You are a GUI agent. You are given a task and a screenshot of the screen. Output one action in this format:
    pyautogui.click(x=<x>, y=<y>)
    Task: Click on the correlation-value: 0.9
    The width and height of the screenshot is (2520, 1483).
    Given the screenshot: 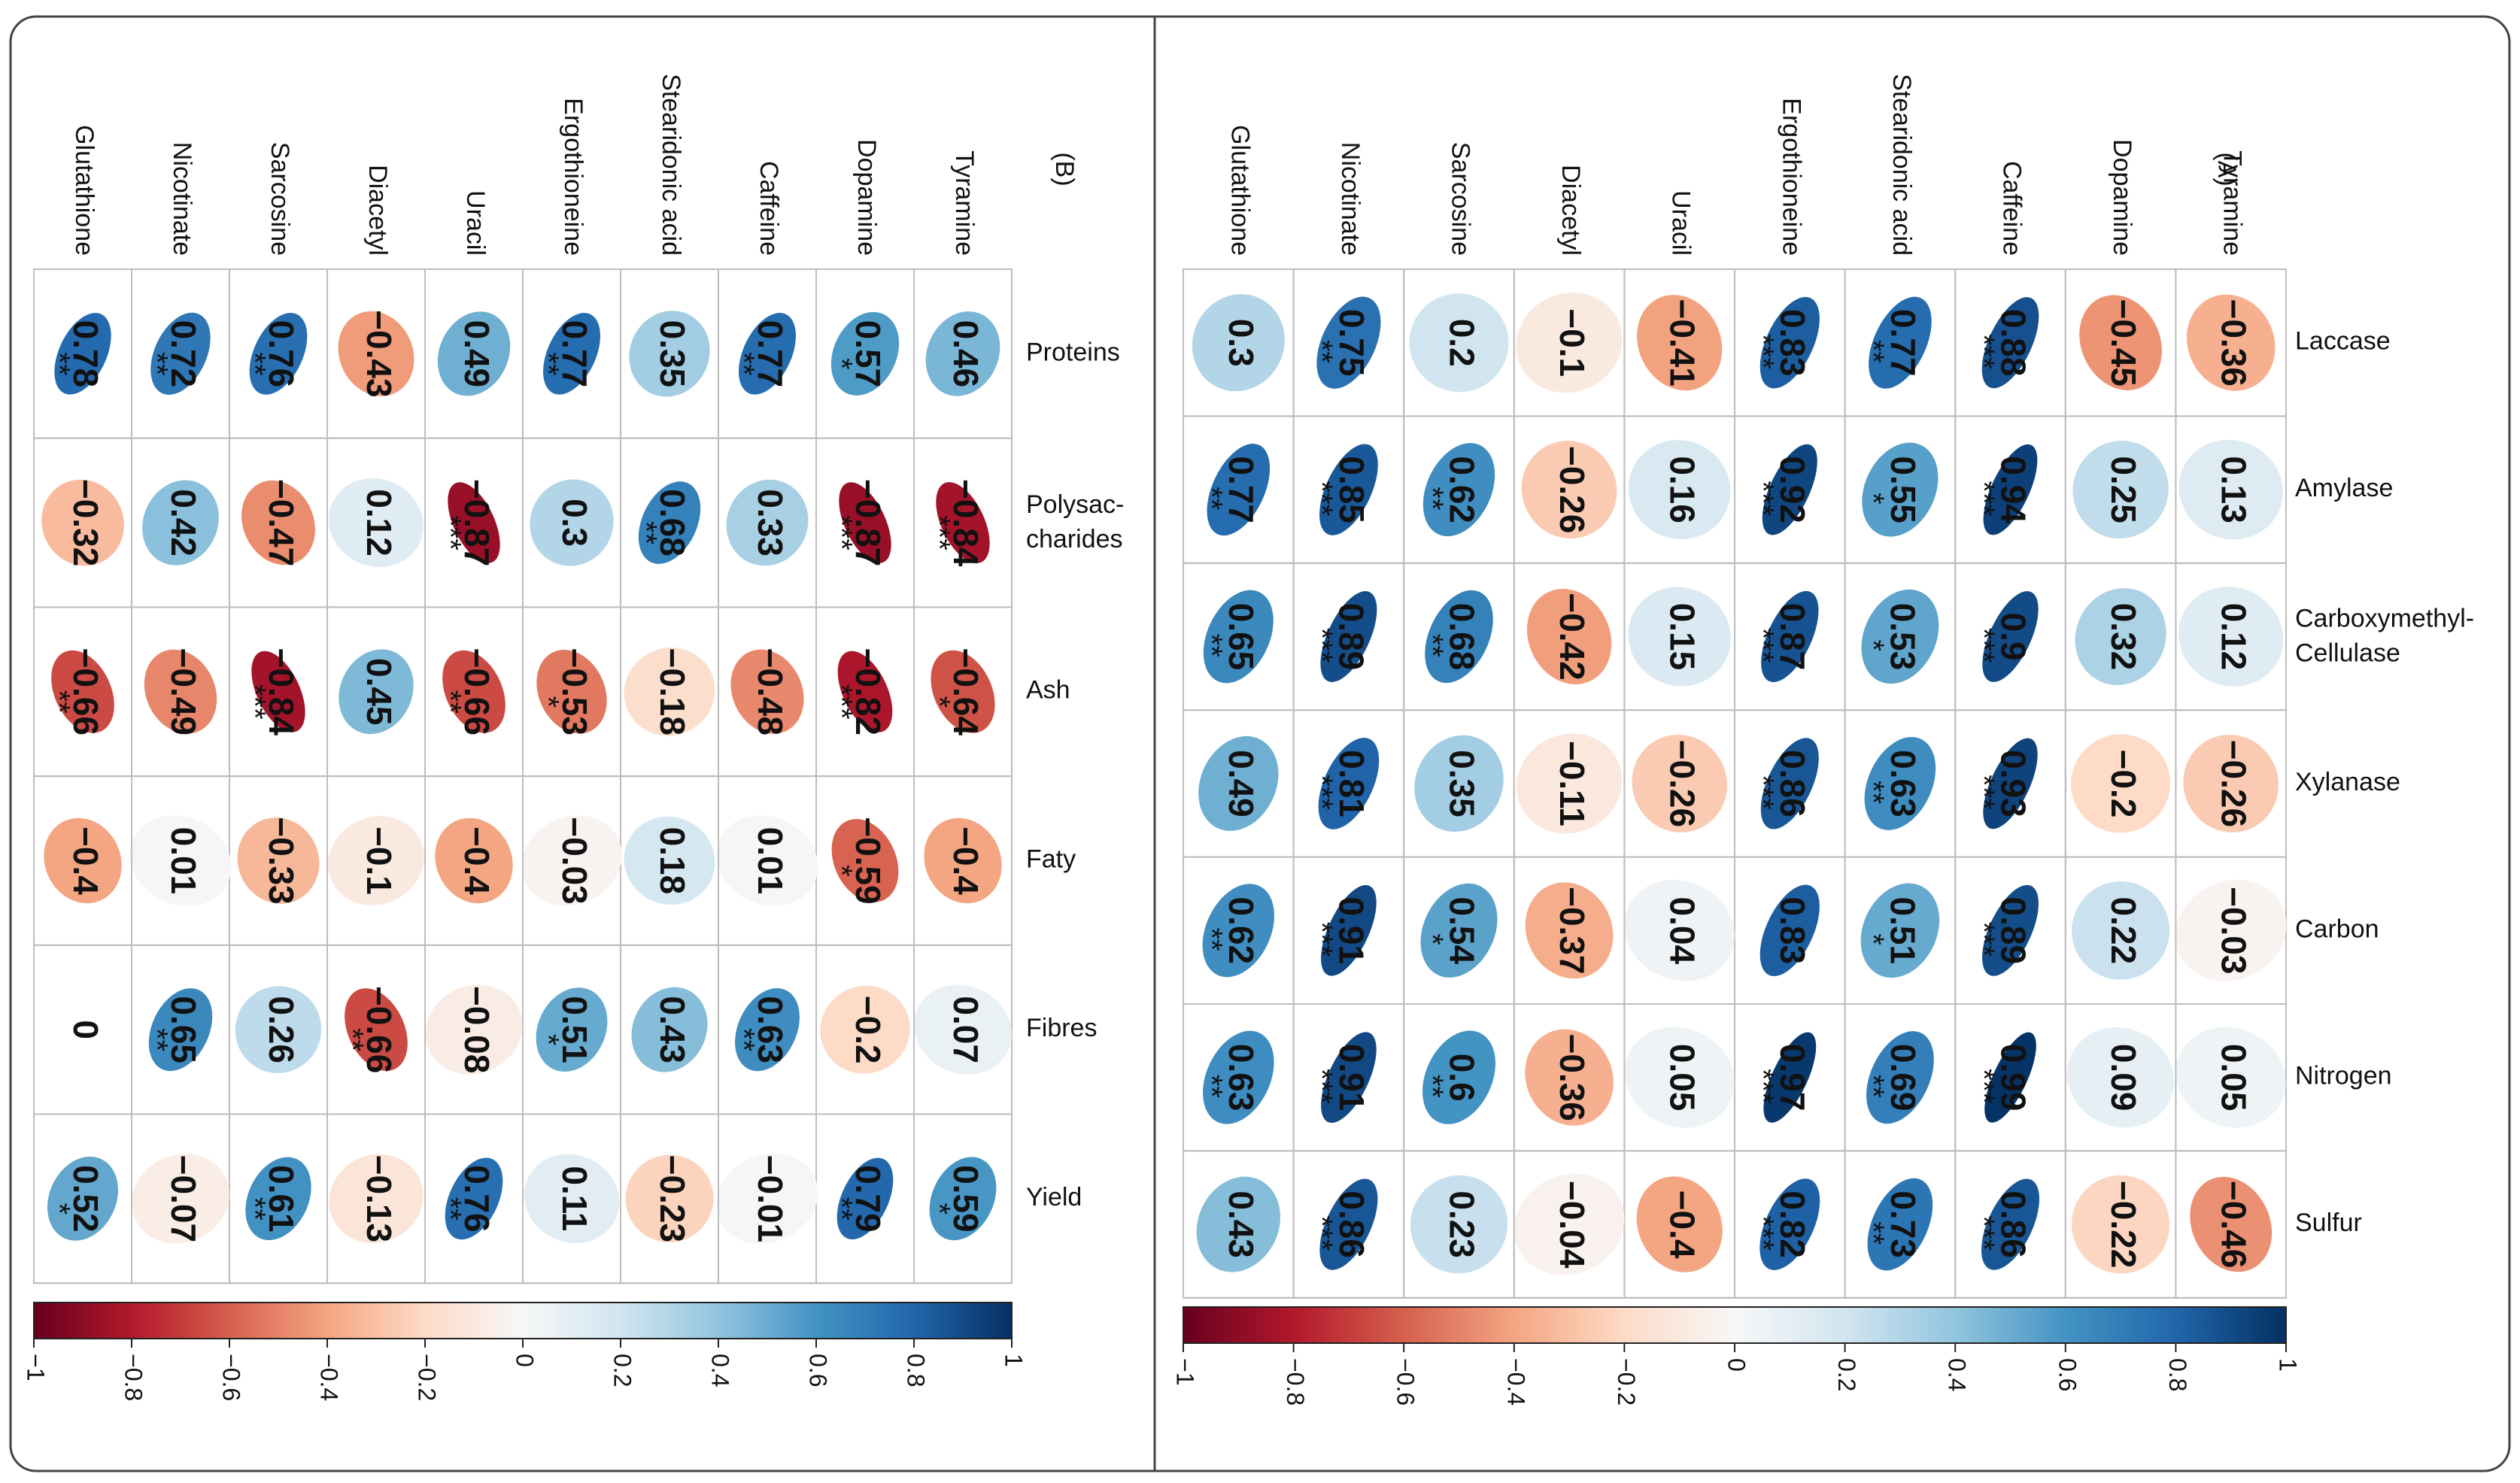 What is the action you would take?
    pyautogui.click(x=2013, y=637)
    